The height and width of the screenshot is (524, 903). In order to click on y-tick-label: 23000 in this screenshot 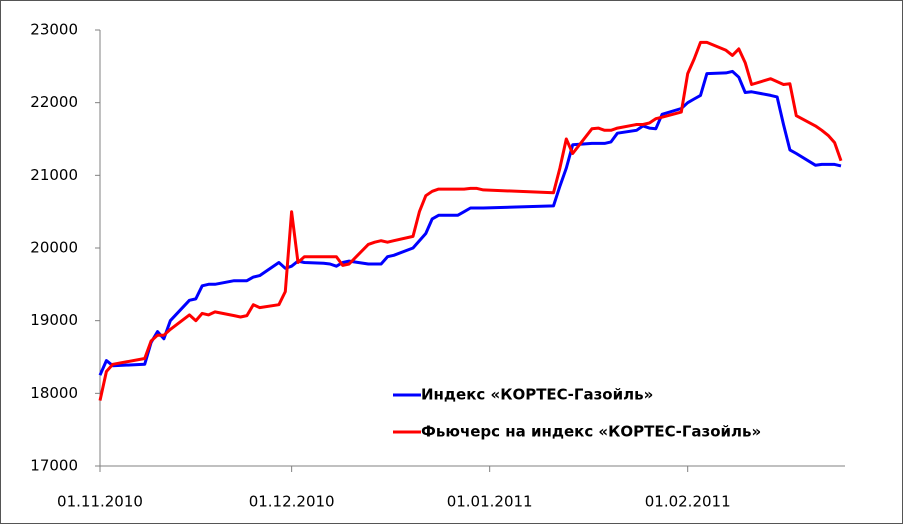, I will do `click(54, 30)`.